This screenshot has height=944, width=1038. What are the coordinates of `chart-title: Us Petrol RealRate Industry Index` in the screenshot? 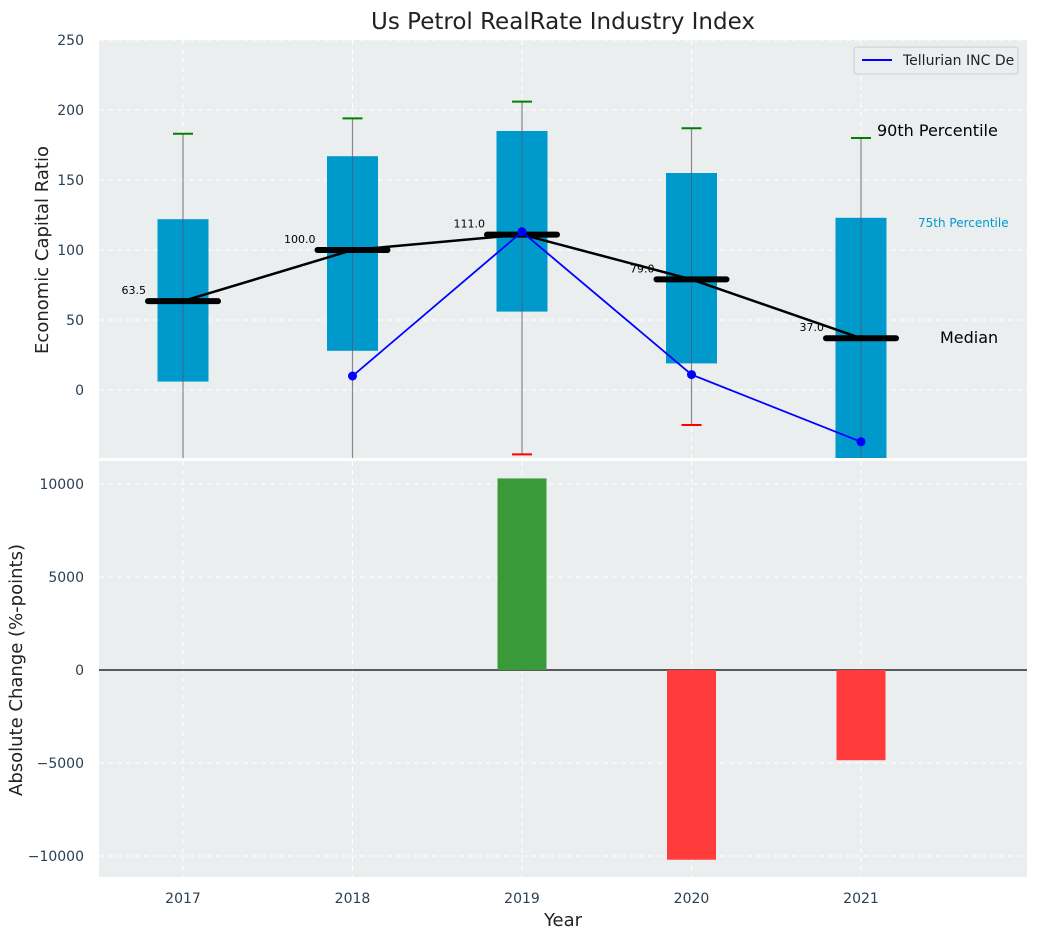 It's located at (563, 22).